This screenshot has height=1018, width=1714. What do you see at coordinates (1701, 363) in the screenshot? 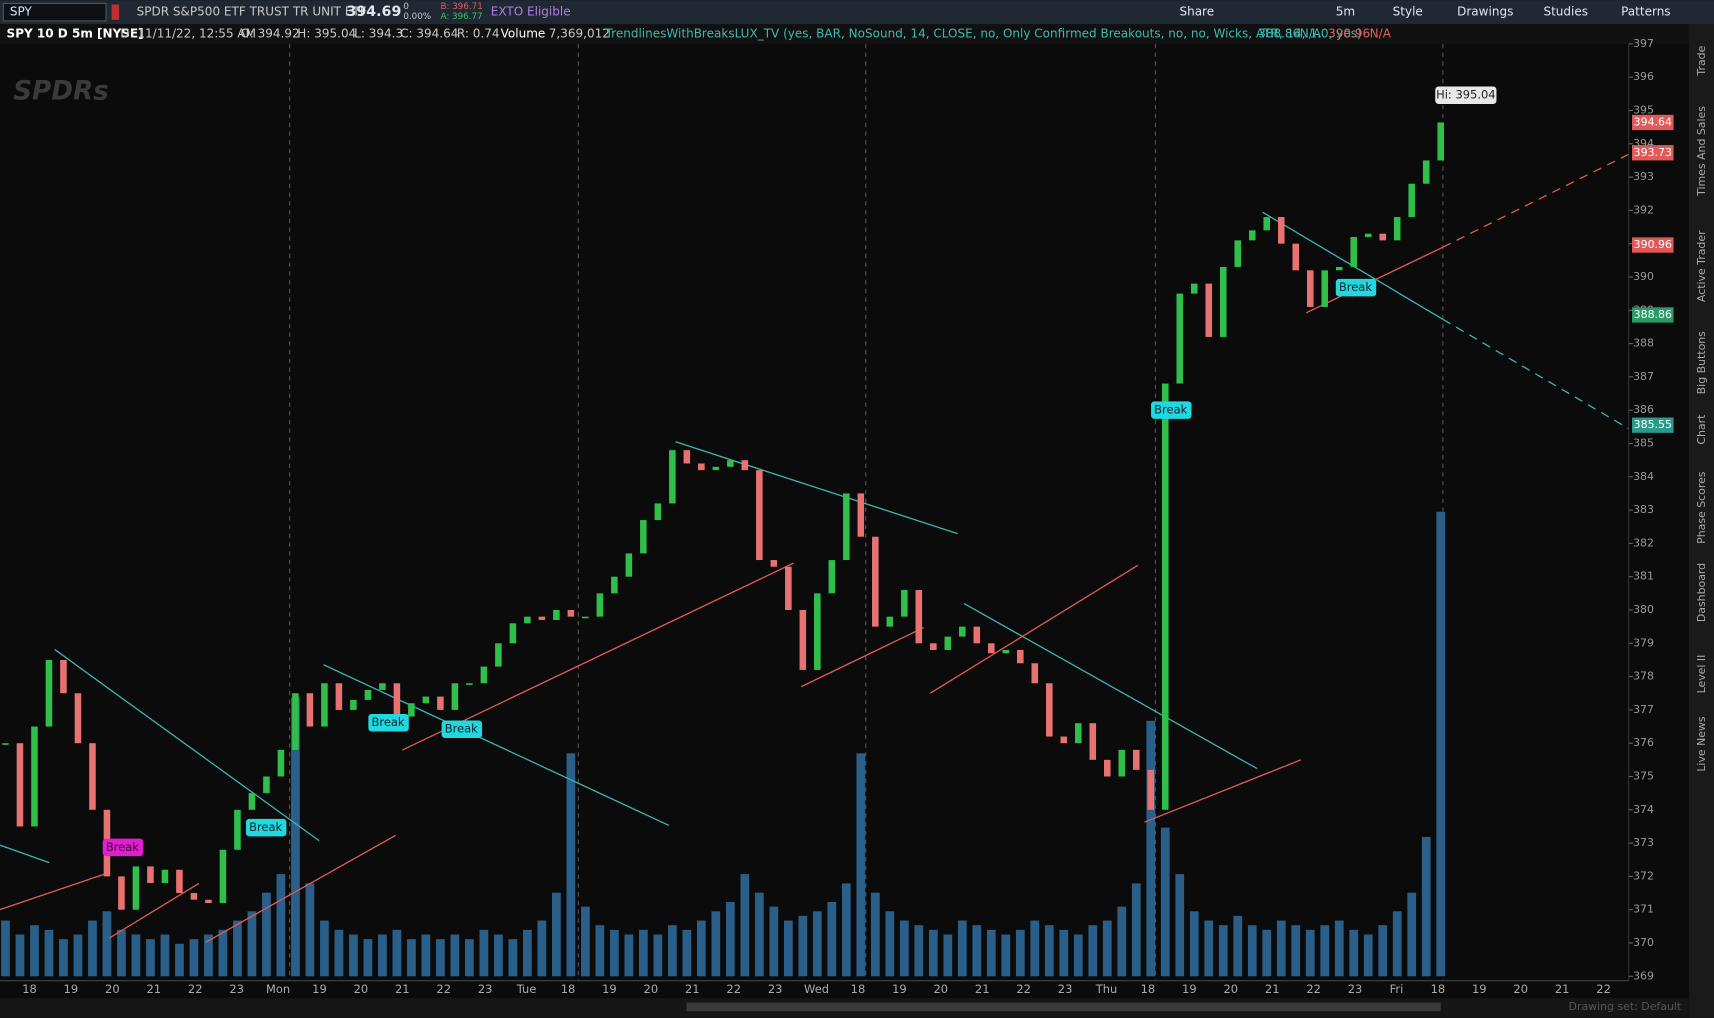
I see `side-tab: Big Buttons` at bounding box center [1701, 363].